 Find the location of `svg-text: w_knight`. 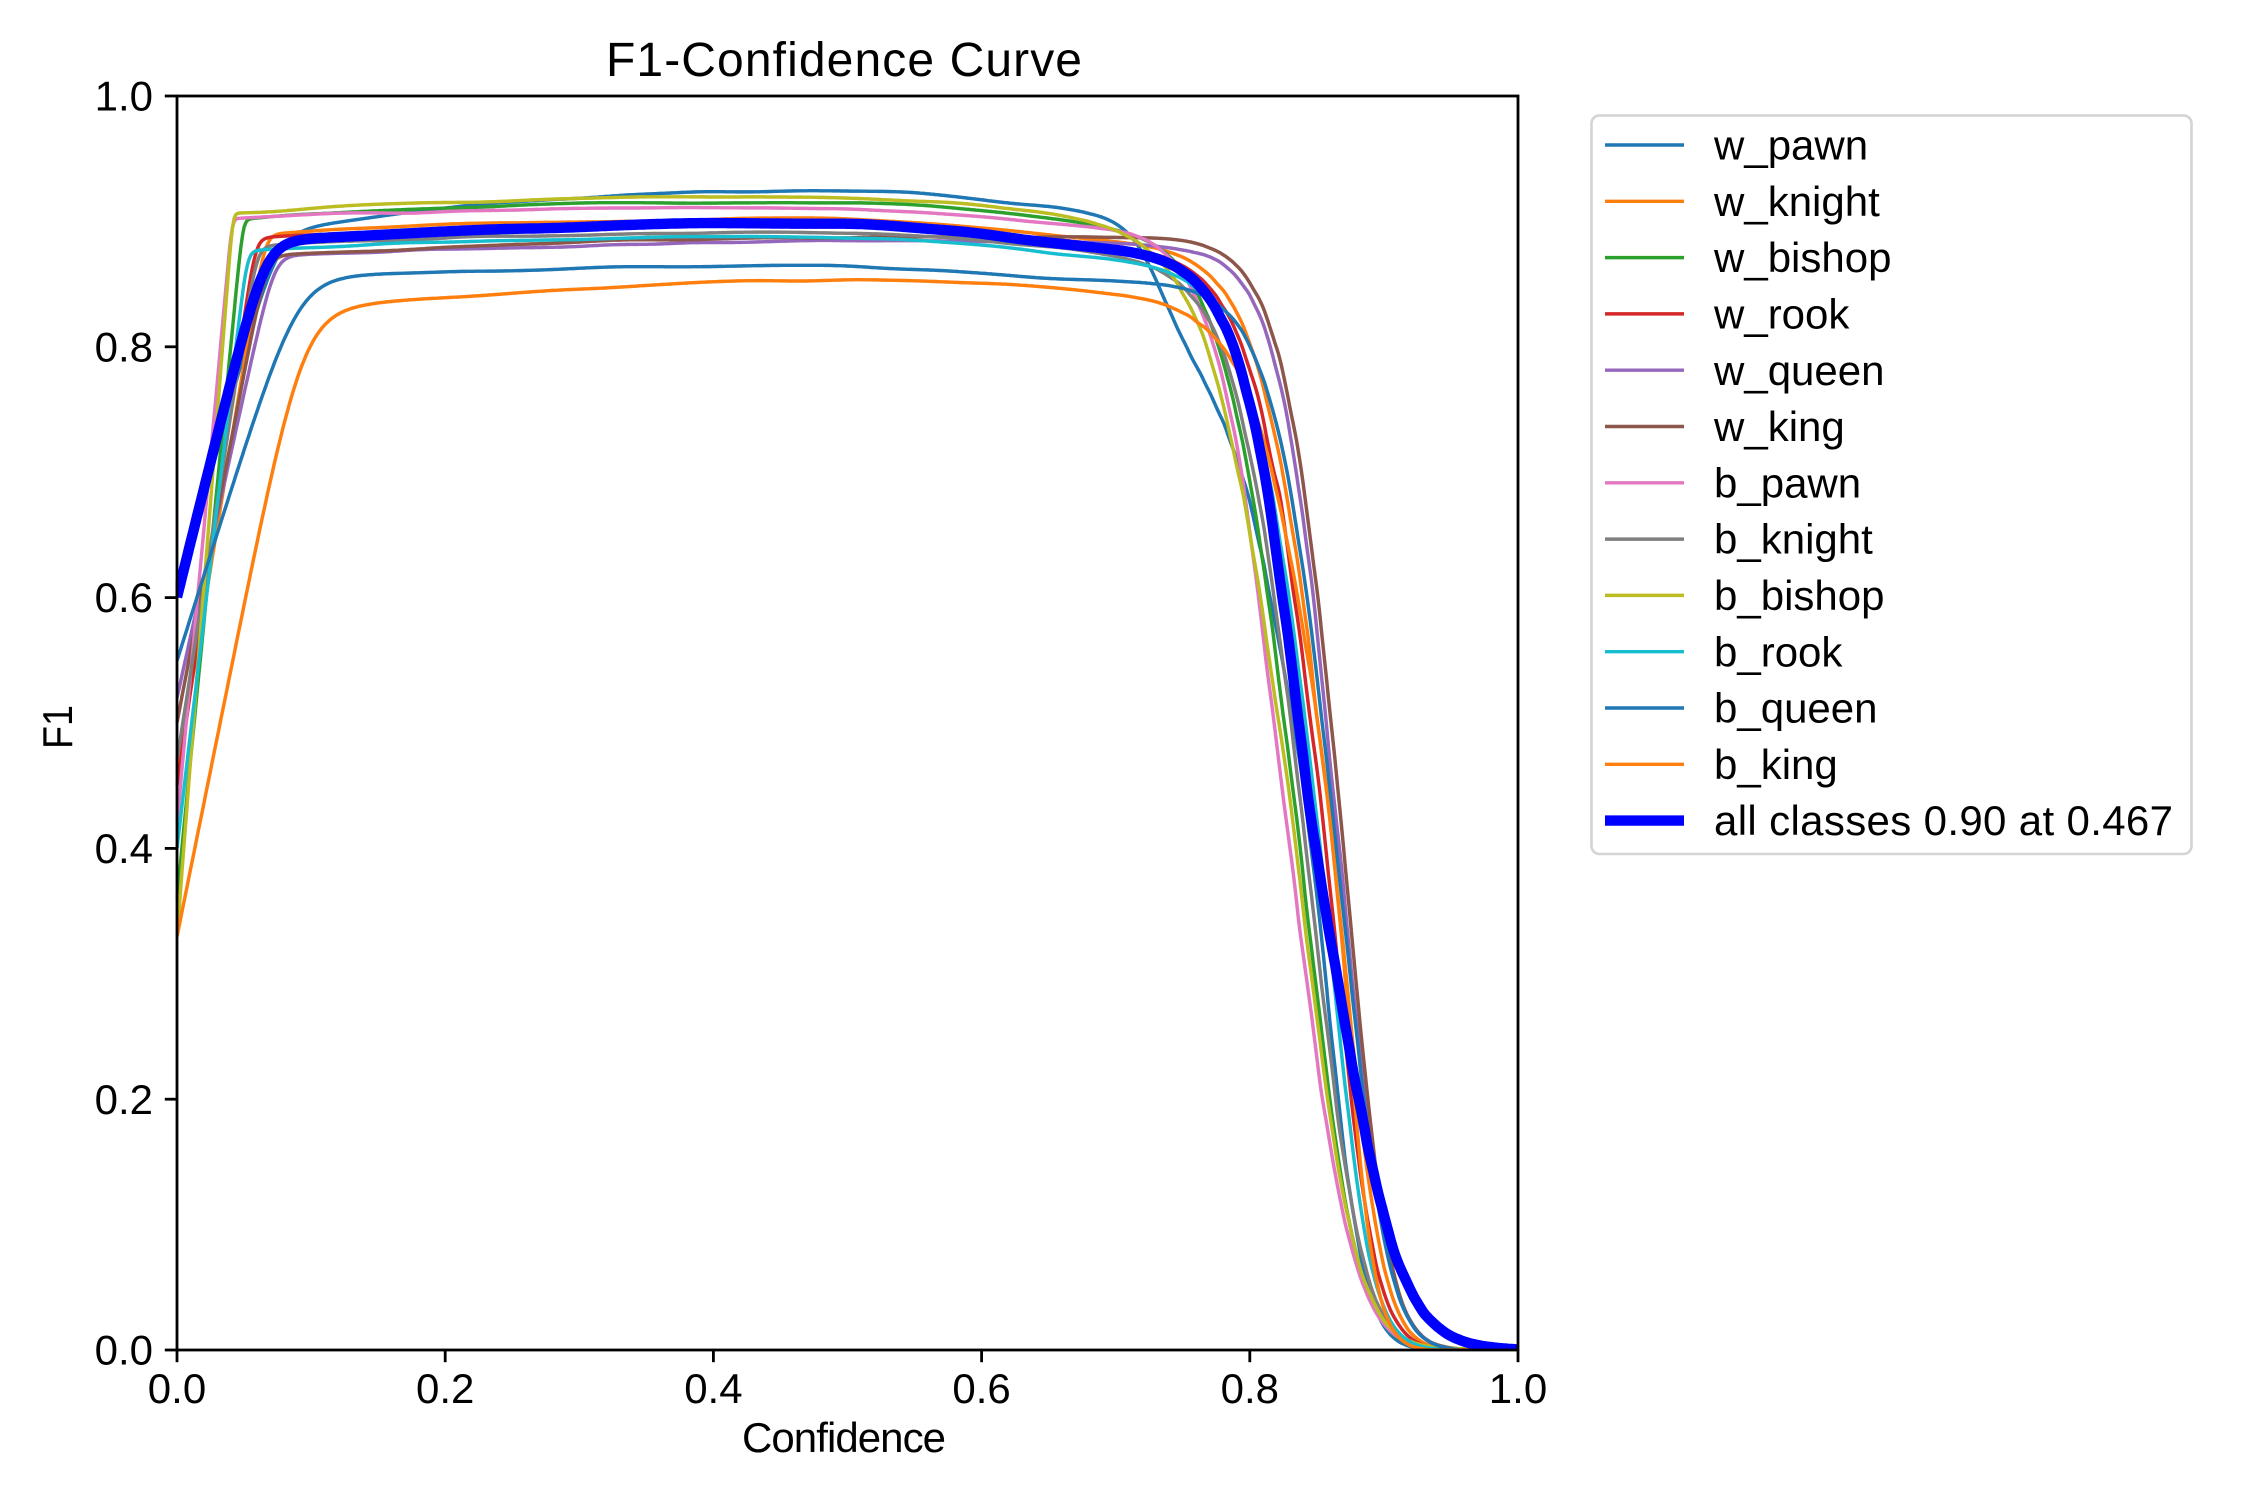

svg-text: w_knight is located at coordinates (1796, 201).